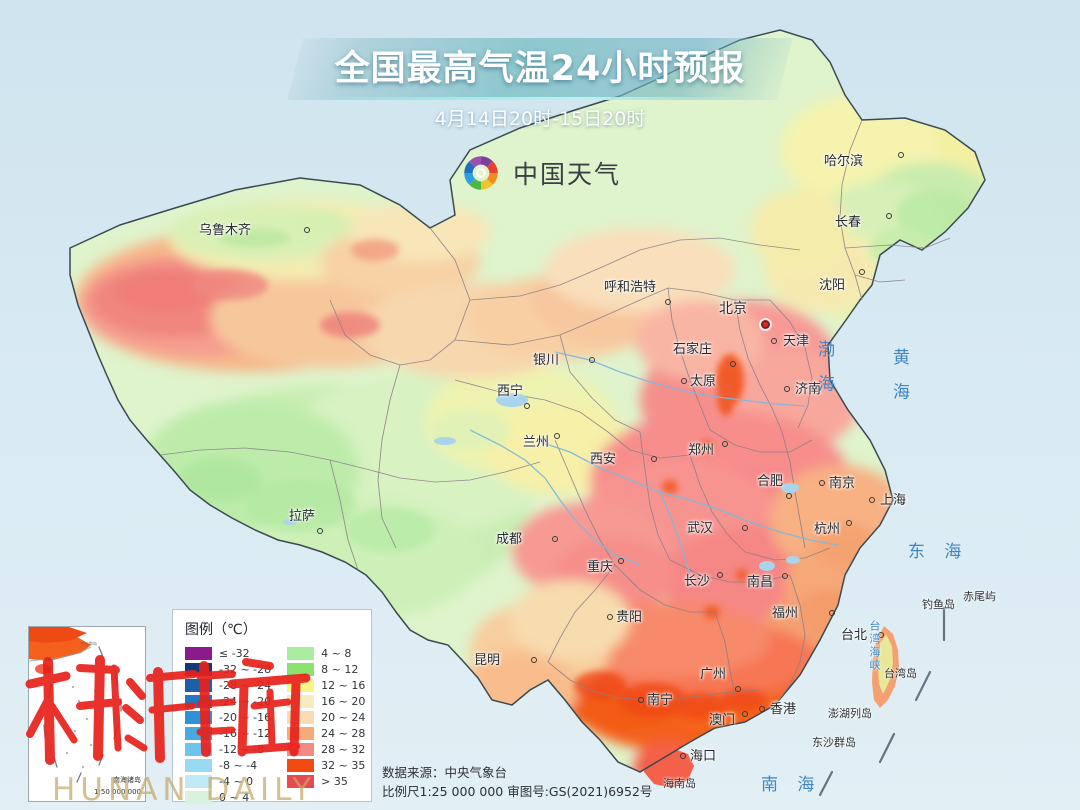 This screenshot has width=1080, height=810. I want to click on legend-label: 32 ~ 35, so click(343, 765).